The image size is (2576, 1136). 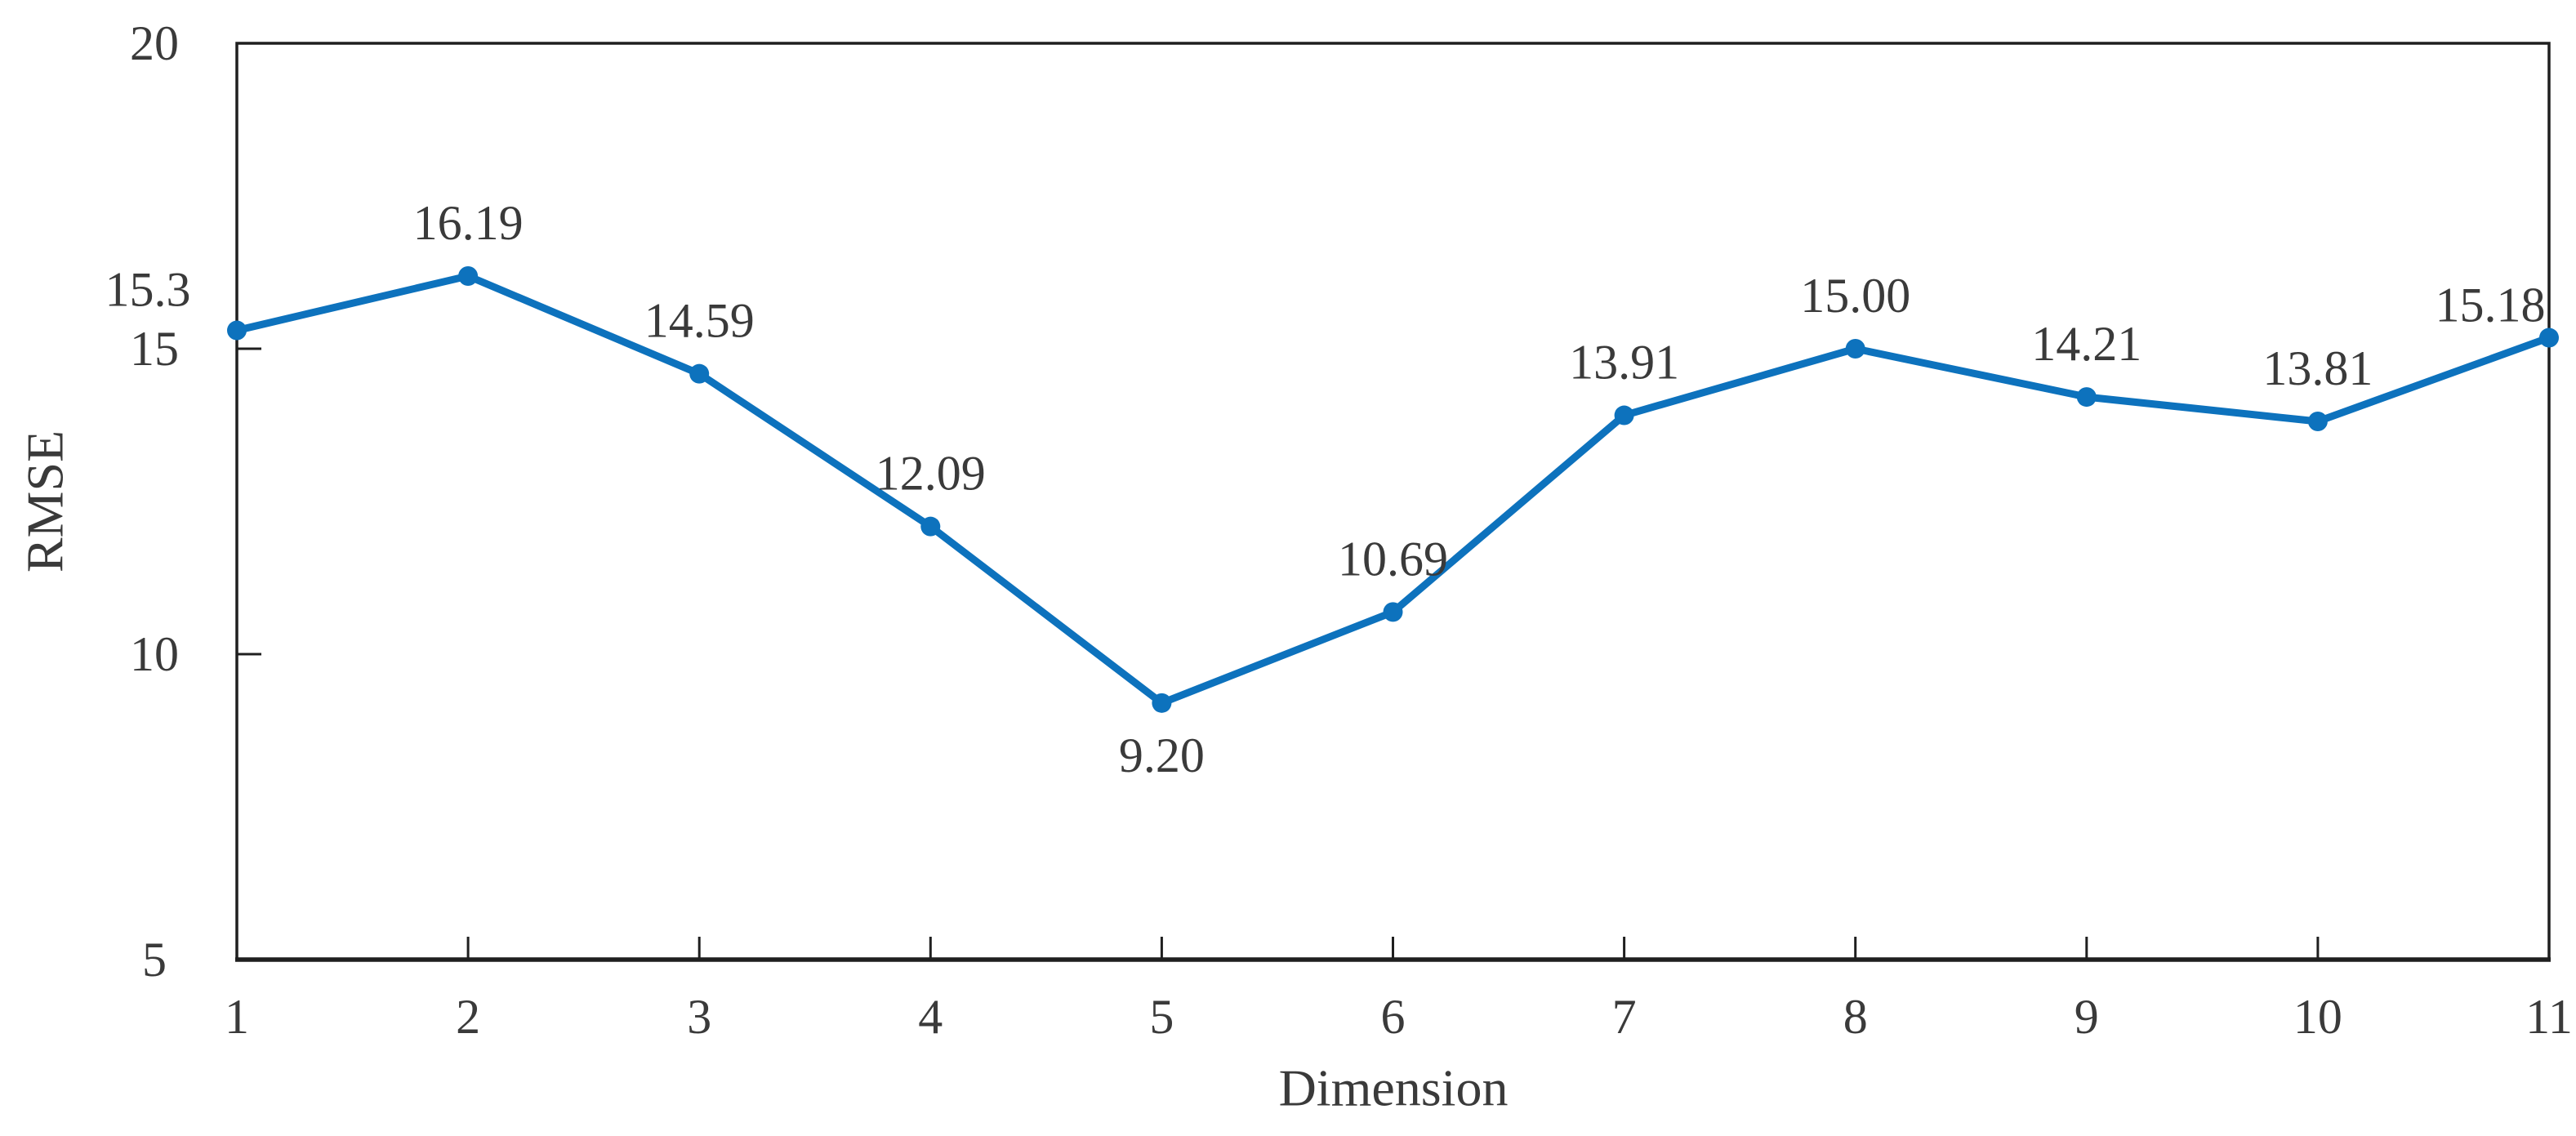 What do you see at coordinates (1855, 296) in the screenshot?
I see `data-point-label: 15.00` at bounding box center [1855, 296].